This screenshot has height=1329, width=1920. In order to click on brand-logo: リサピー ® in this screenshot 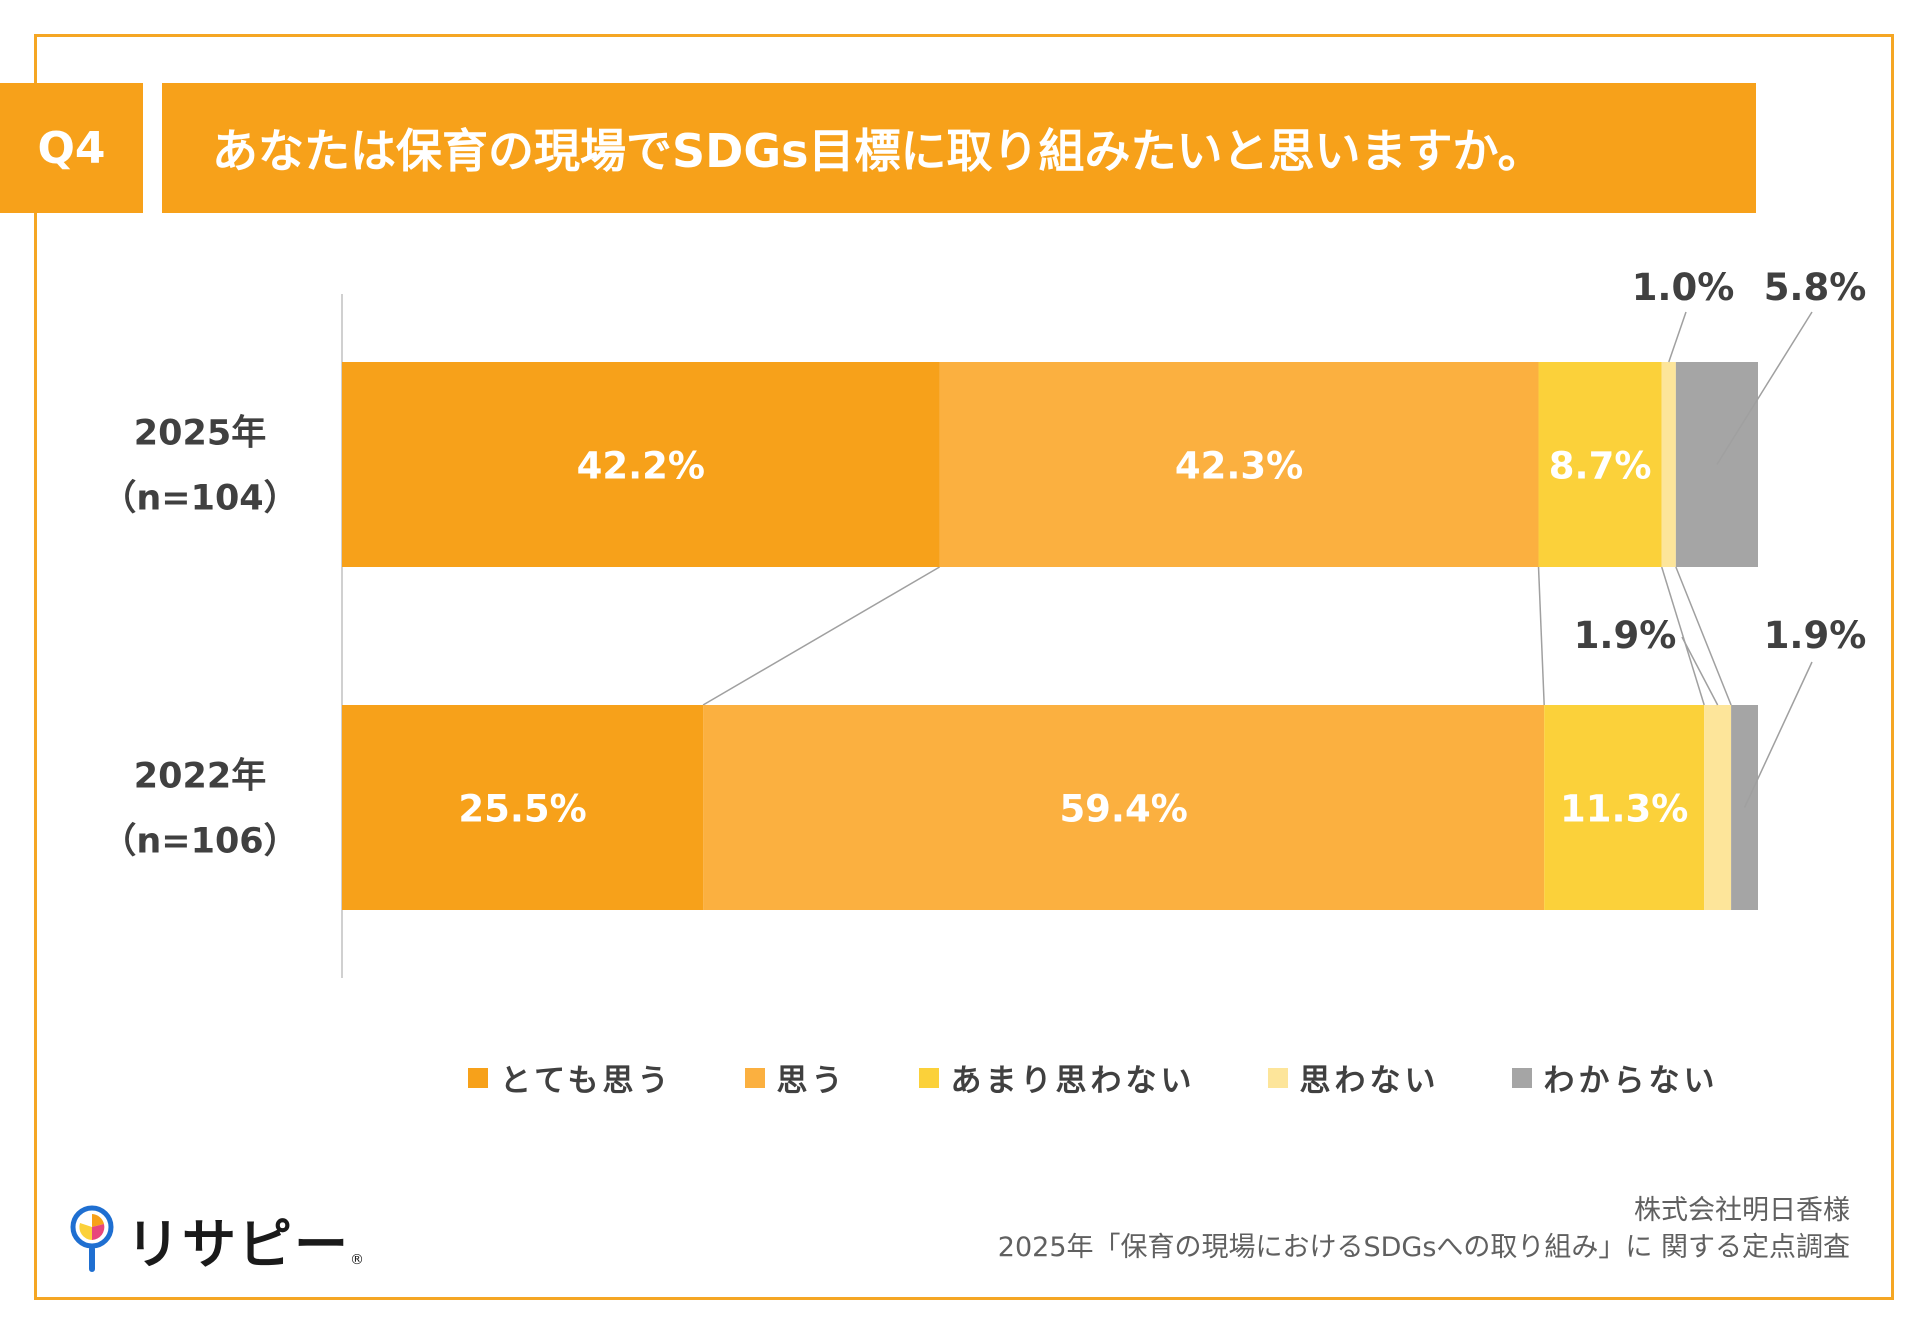, I will do `click(217, 1239)`.